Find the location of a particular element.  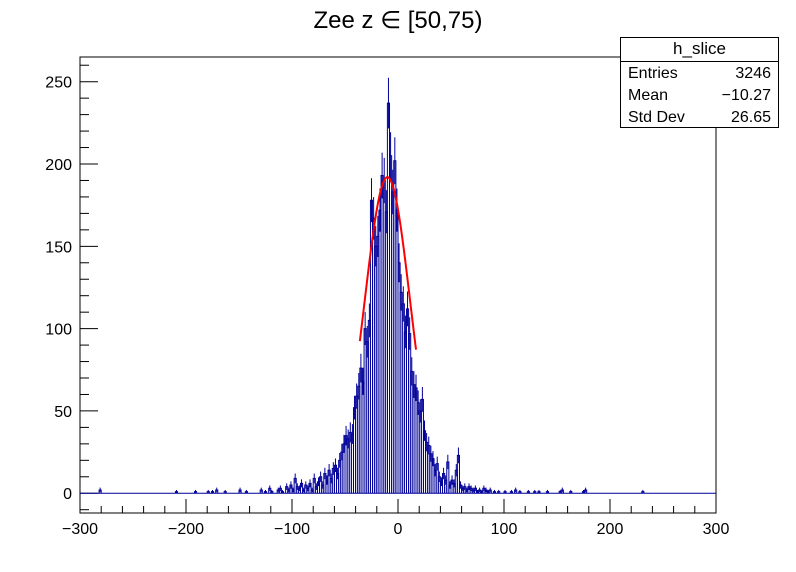

stats-row-entries: Entries 3246 is located at coordinates (699, 73).